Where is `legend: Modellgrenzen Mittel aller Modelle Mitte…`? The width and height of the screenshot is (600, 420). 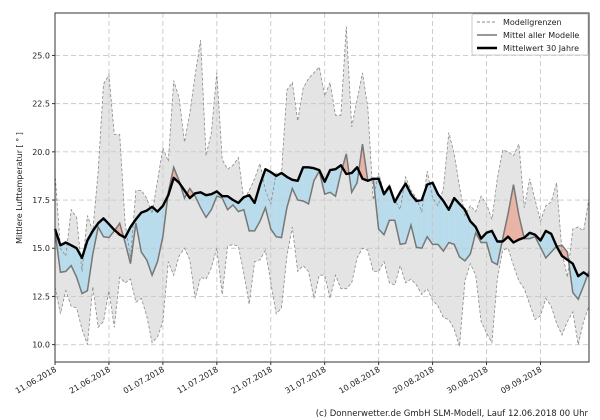
legend: Modellgrenzen Mittel aller Modelle Mitte… is located at coordinates (530, 34).